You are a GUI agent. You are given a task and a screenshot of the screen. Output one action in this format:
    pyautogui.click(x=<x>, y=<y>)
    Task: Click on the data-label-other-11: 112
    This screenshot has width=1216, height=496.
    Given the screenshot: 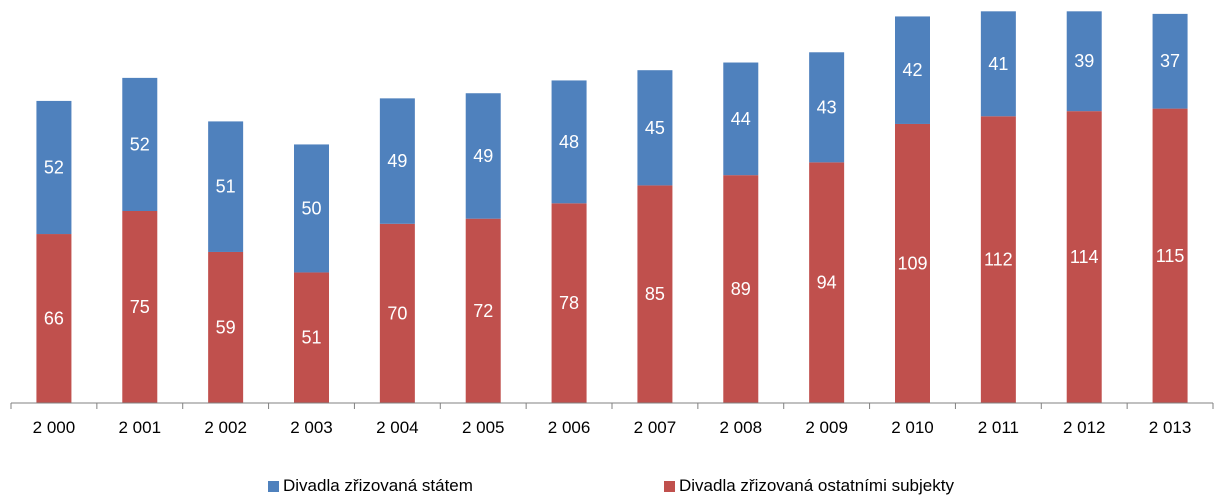 What is the action you would take?
    pyautogui.click(x=998, y=260)
    